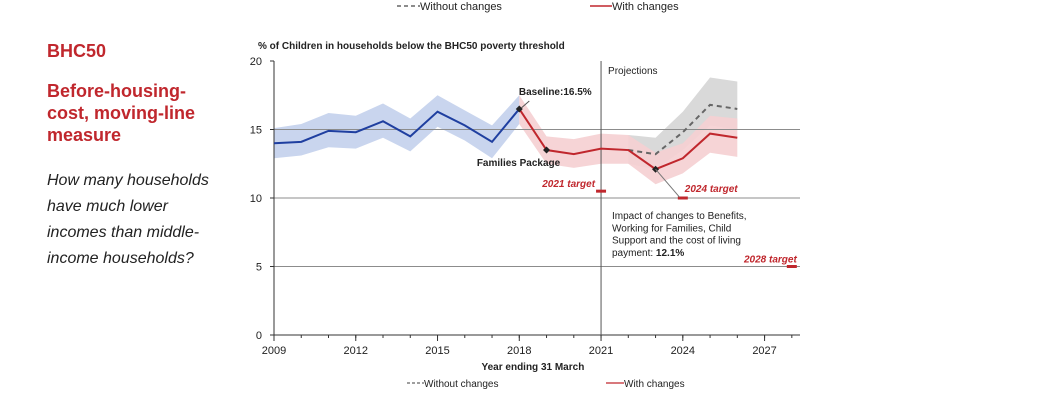 The width and height of the screenshot is (1038, 402). Describe the element at coordinates (632, 71) in the screenshot. I see `projections-label: Projections` at that location.